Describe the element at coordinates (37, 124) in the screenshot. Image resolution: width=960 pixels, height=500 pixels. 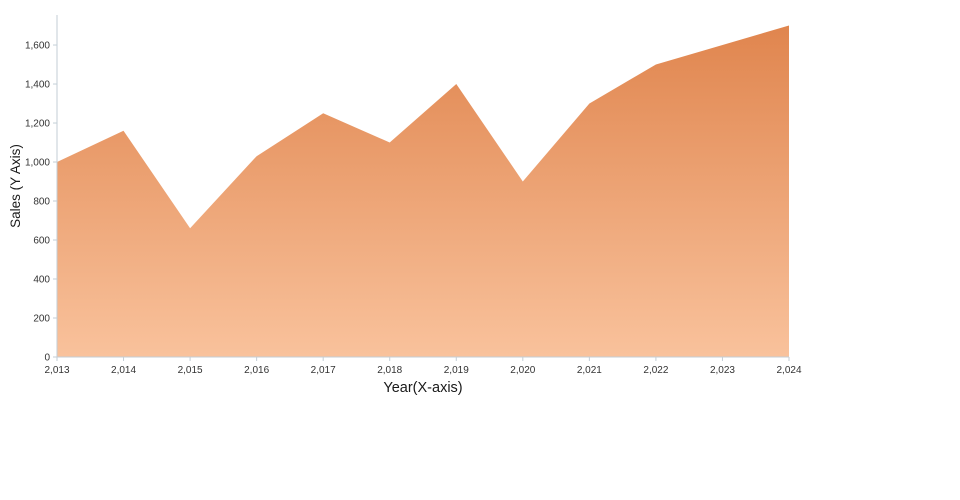
I see `y-tick-label: 1,200` at that location.